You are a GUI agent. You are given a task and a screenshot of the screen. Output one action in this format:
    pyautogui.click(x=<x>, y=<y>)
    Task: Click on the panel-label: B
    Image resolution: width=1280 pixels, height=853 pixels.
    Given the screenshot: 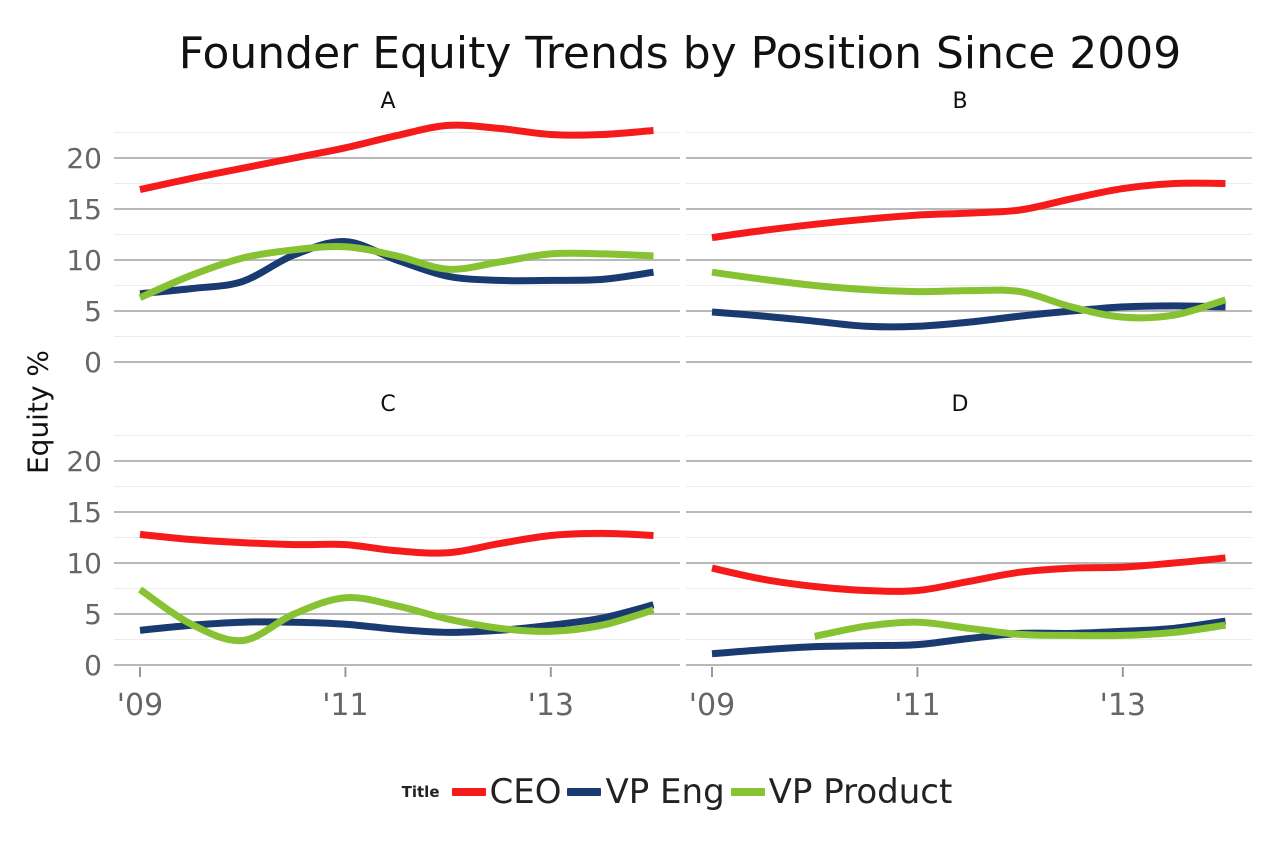 What is the action you would take?
    pyautogui.click(x=959, y=101)
    